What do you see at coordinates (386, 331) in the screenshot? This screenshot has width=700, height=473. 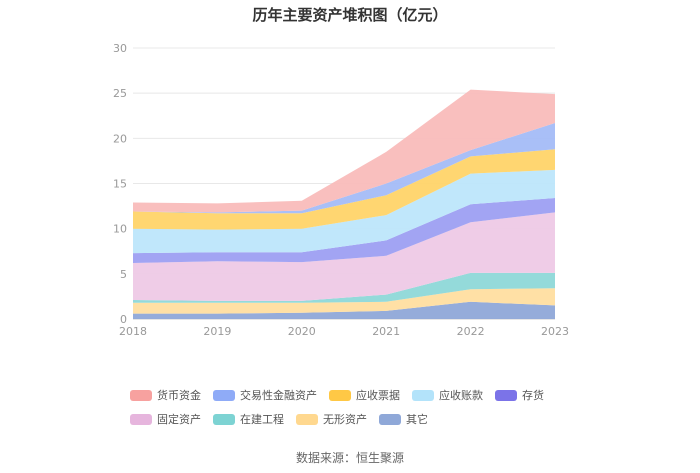 I see `x-tick-label: 2021` at bounding box center [386, 331].